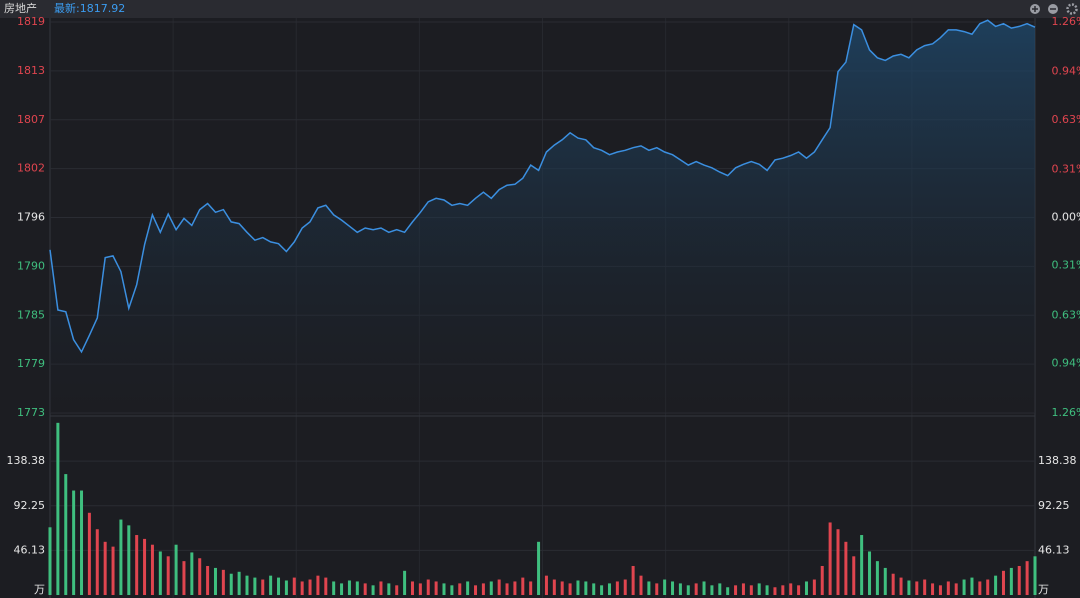 The width and height of the screenshot is (1080, 598). I want to click on volume-tick-label-right: 万, so click(1043, 589).